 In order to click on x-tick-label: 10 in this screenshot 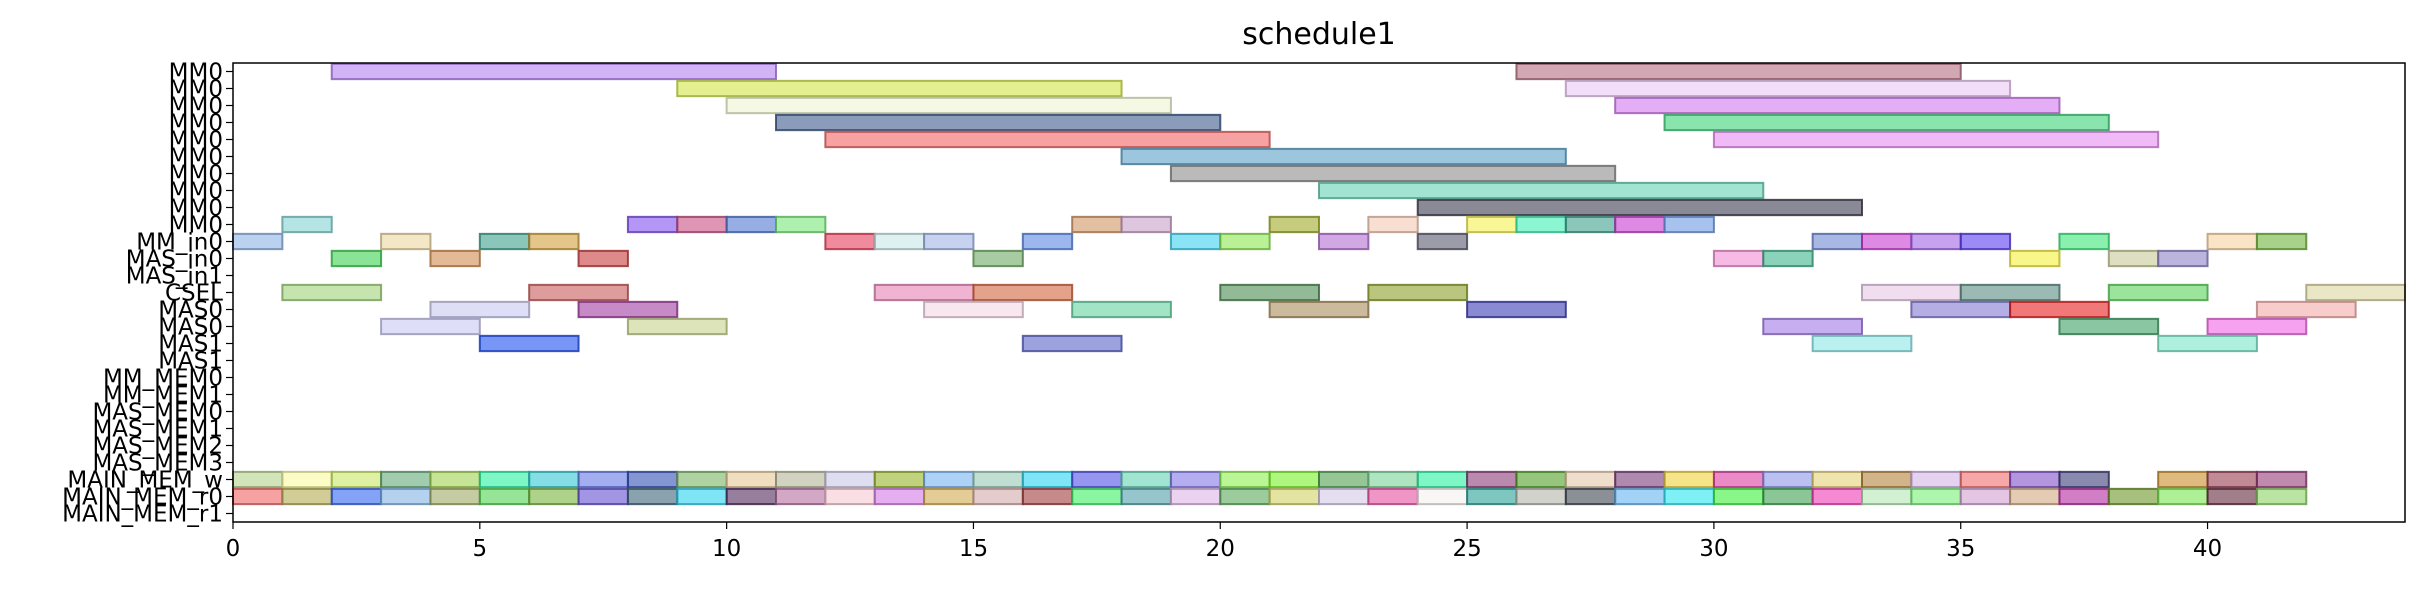, I will do `click(726, 549)`.